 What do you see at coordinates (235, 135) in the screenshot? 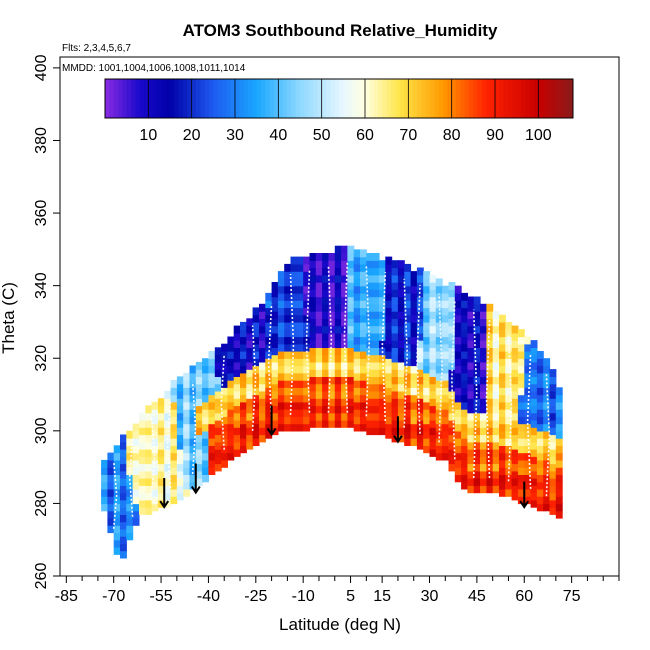
I see `colorbar-tick-label: 30` at bounding box center [235, 135].